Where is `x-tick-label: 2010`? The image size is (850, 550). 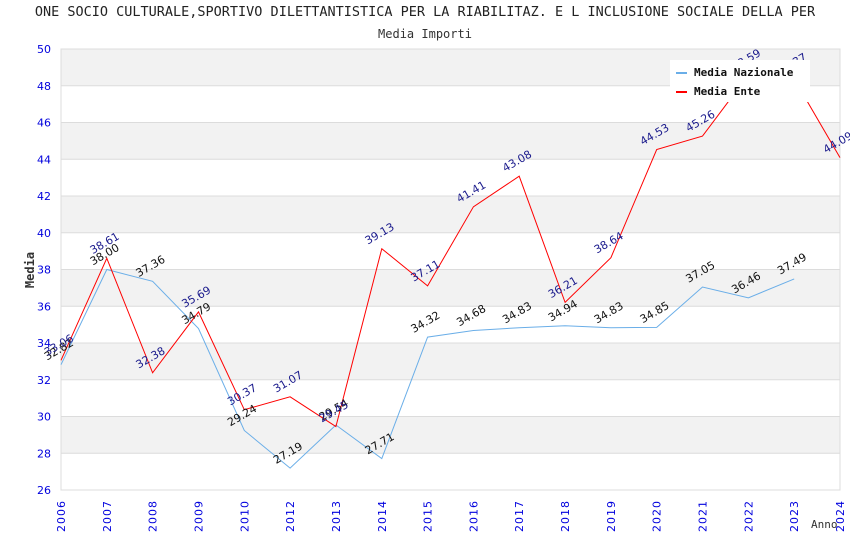
x-tick-label: 2010 is located at coordinates (244, 516).